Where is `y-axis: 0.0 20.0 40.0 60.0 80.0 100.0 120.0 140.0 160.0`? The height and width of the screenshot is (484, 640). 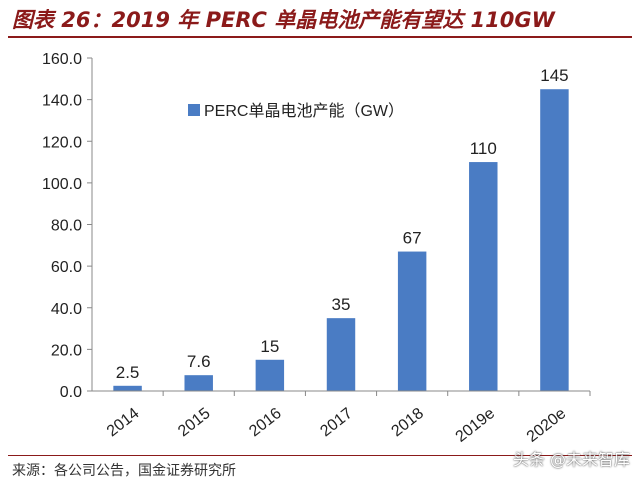
y-axis: 0.0 20.0 40.0 60.0 80.0 100.0 120.0 140.0 160.0 is located at coordinates (67, 226).